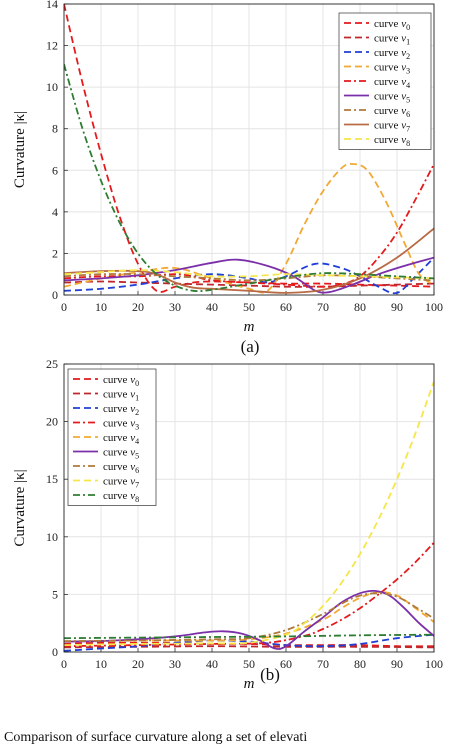 The height and width of the screenshot is (745, 474). Describe the element at coordinates (20, 507) in the screenshot. I see `chart-b-y-axis-label: Curvature |κ|` at that location.